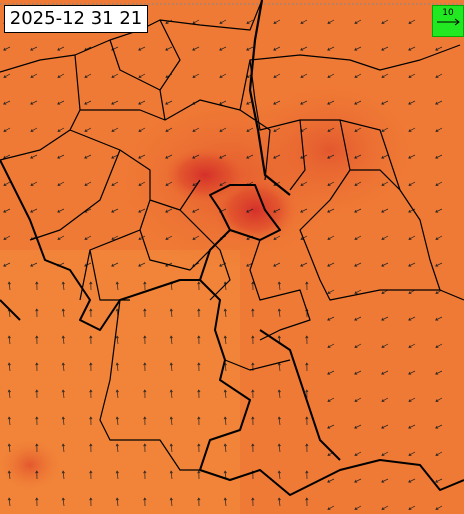 Image resolution: width=464 pixels, height=514 pixels. What do you see at coordinates (205, 175) in the screenshot?
I see `field-hot` at bounding box center [205, 175].